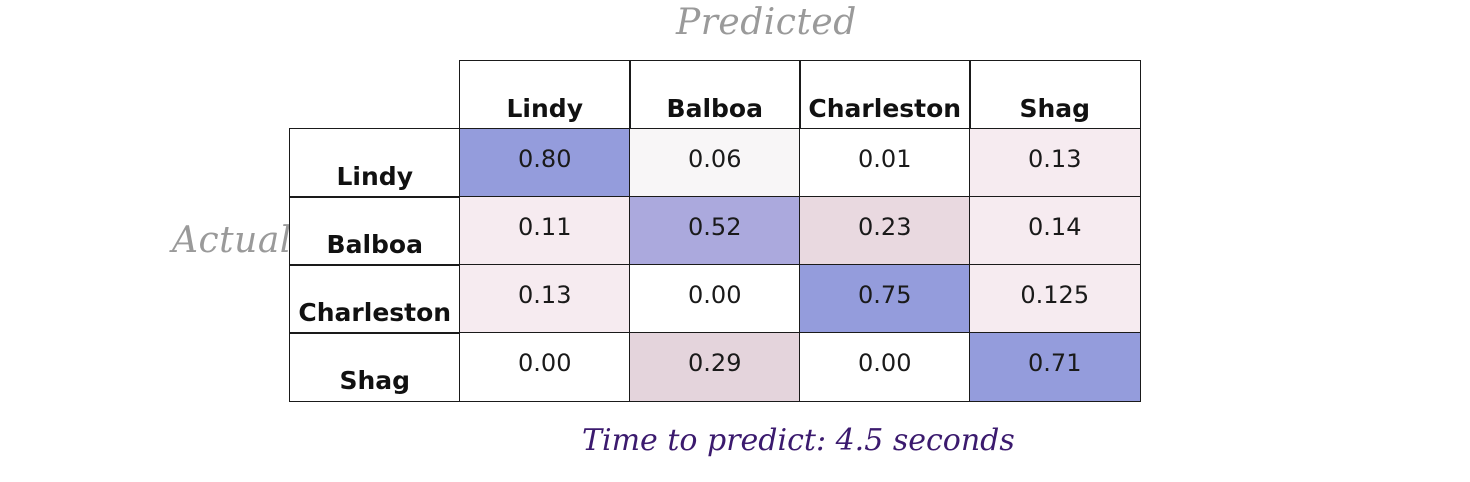  Describe the element at coordinates (885, 95) in the screenshot. I see `column-header-charleston: Charleston` at that location.